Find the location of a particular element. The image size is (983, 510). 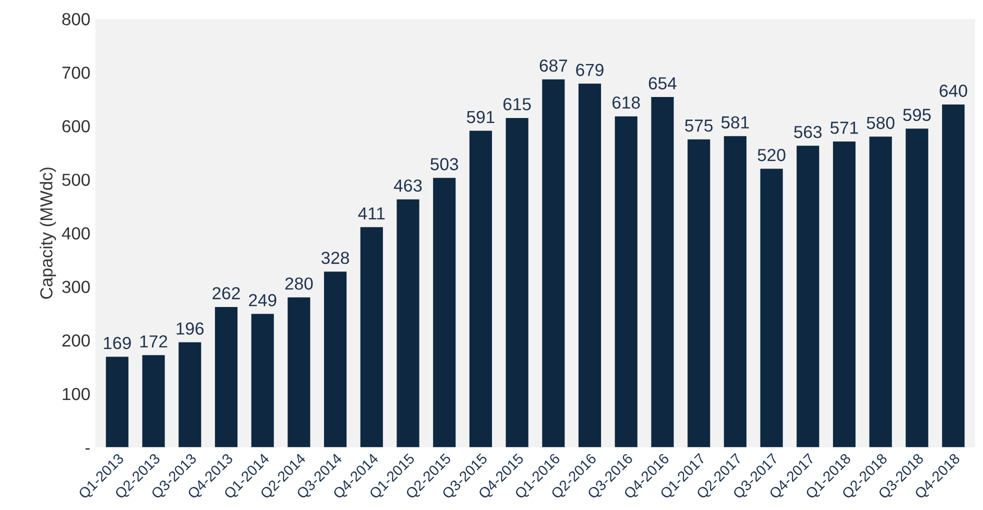

data-label: 640 is located at coordinates (954, 90).